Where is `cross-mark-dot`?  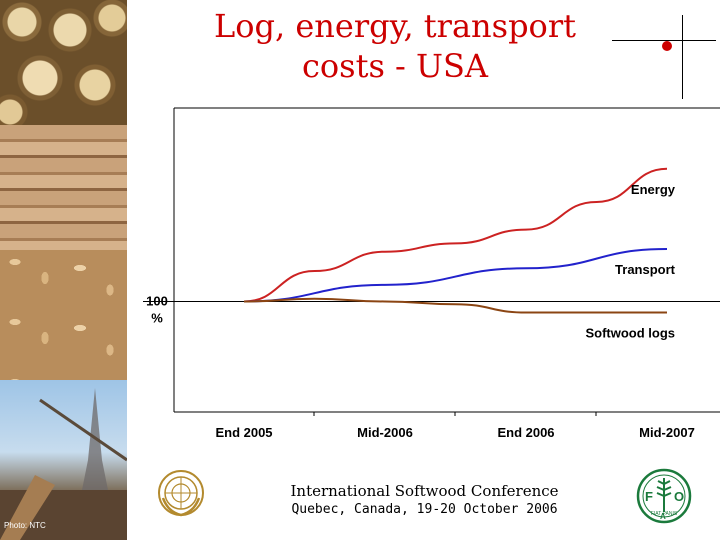 cross-mark-dot is located at coordinates (667, 46).